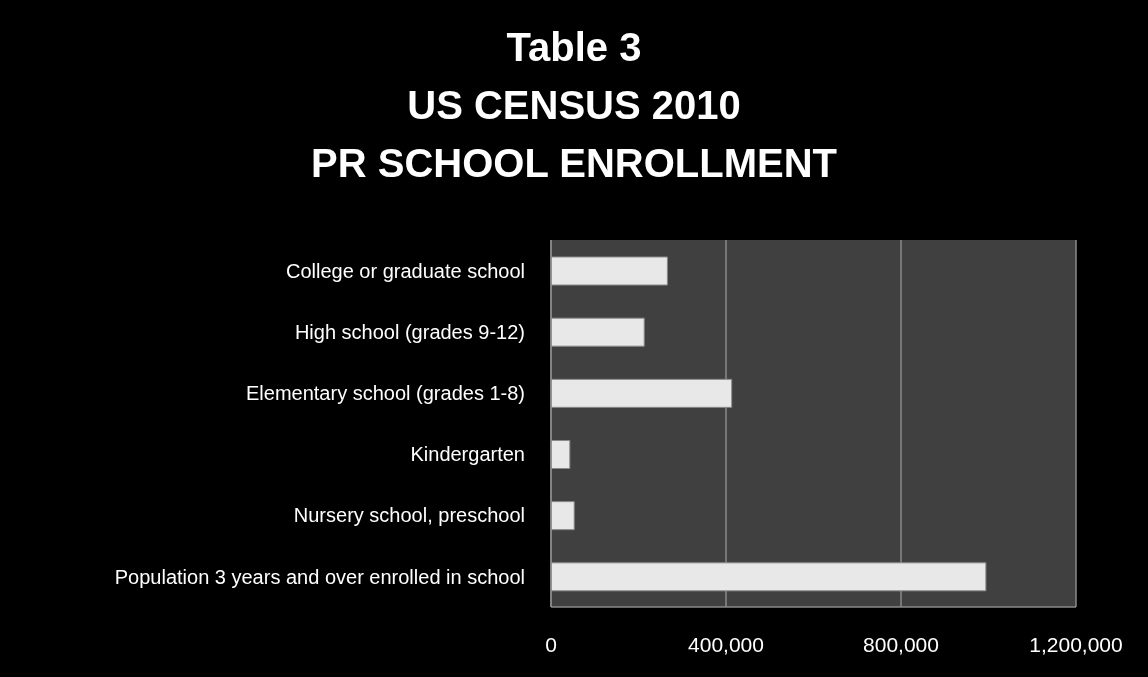  I want to click on x-tick-label: 400,000, so click(726, 644).